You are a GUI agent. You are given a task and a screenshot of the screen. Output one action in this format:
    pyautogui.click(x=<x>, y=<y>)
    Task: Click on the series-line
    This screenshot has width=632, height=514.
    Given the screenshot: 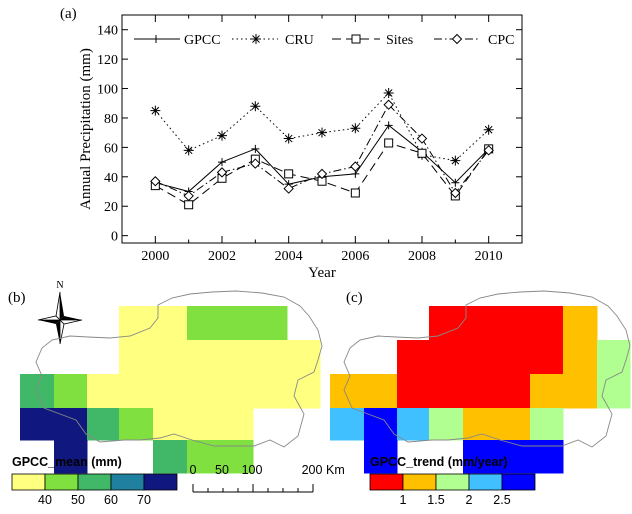 What is the action you would take?
    pyautogui.click(x=322, y=127)
    